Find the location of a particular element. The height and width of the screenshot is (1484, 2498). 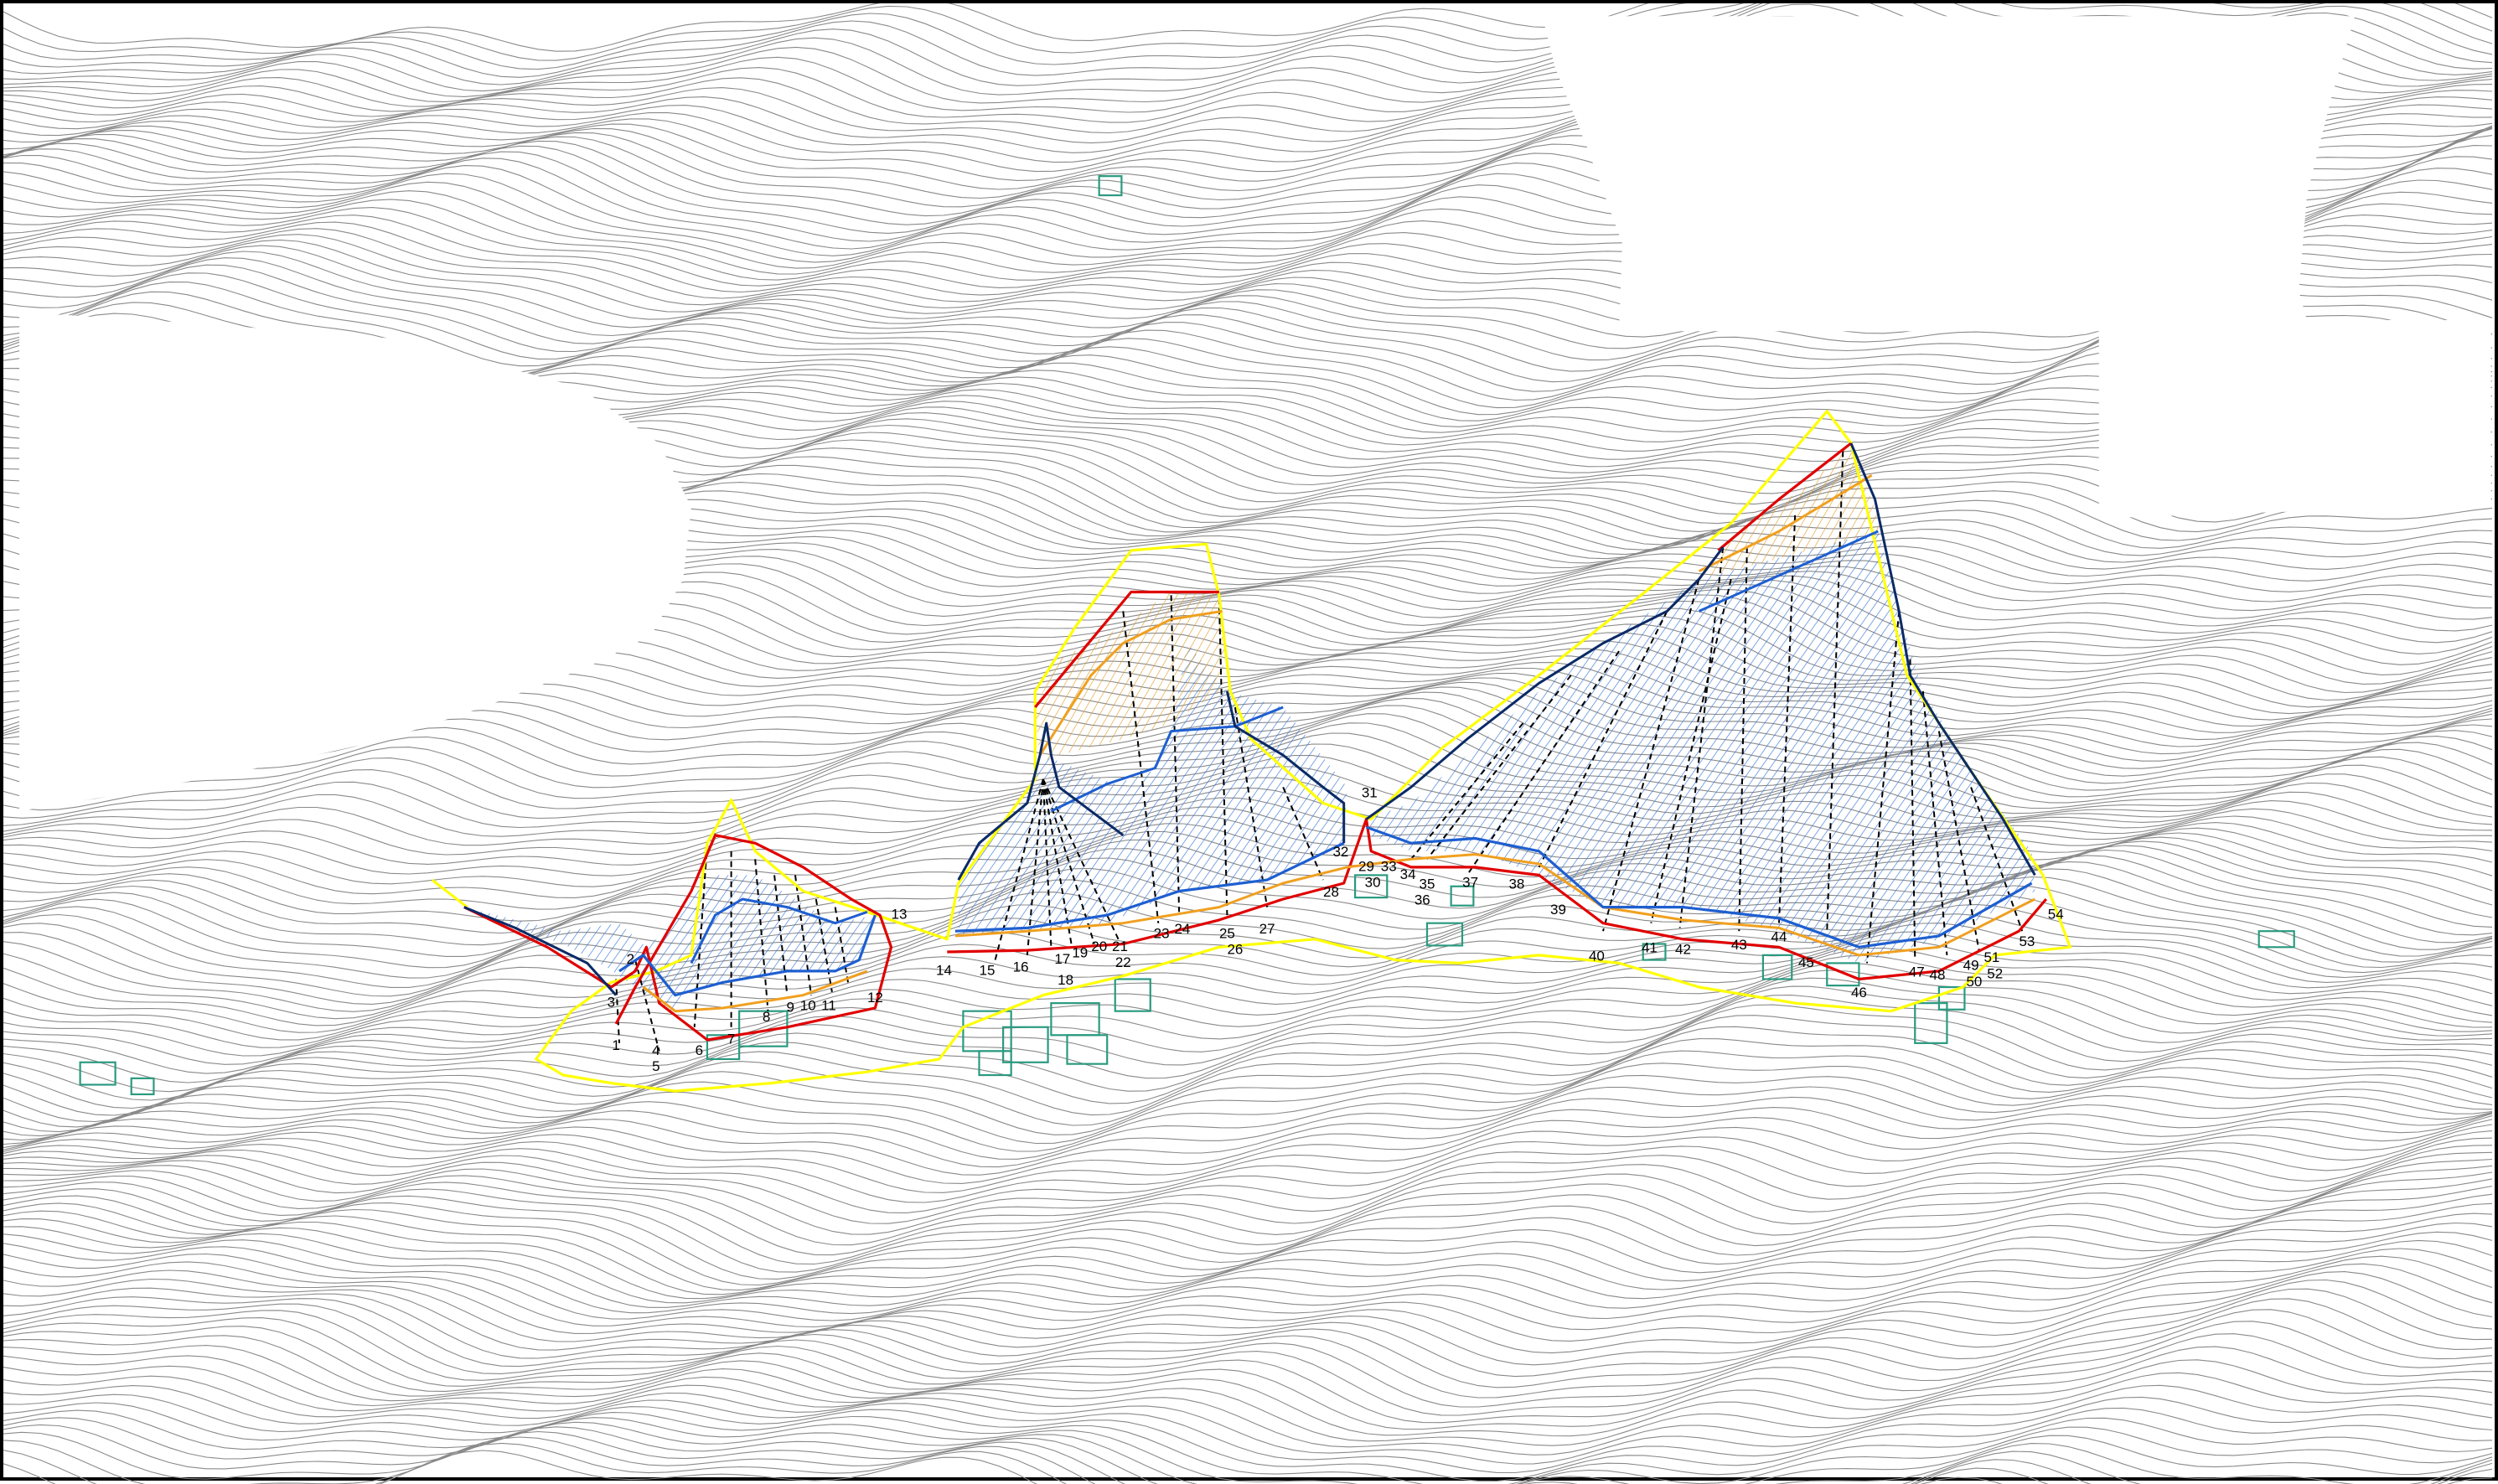

section-label: 31 is located at coordinates (1370, 792).